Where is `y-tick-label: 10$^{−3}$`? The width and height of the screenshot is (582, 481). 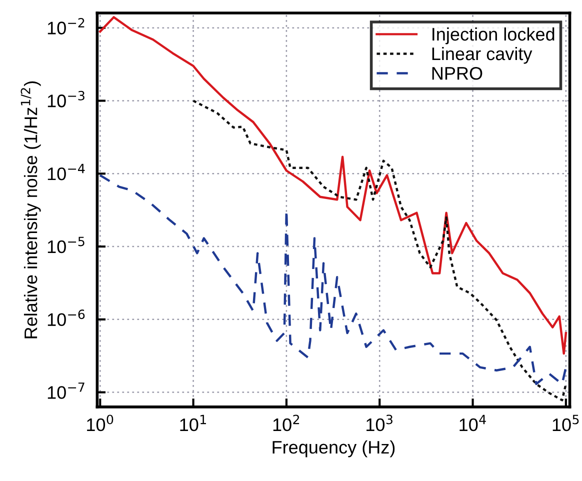
y-tick-label: 10$^{−3}$ is located at coordinates (66, 99).